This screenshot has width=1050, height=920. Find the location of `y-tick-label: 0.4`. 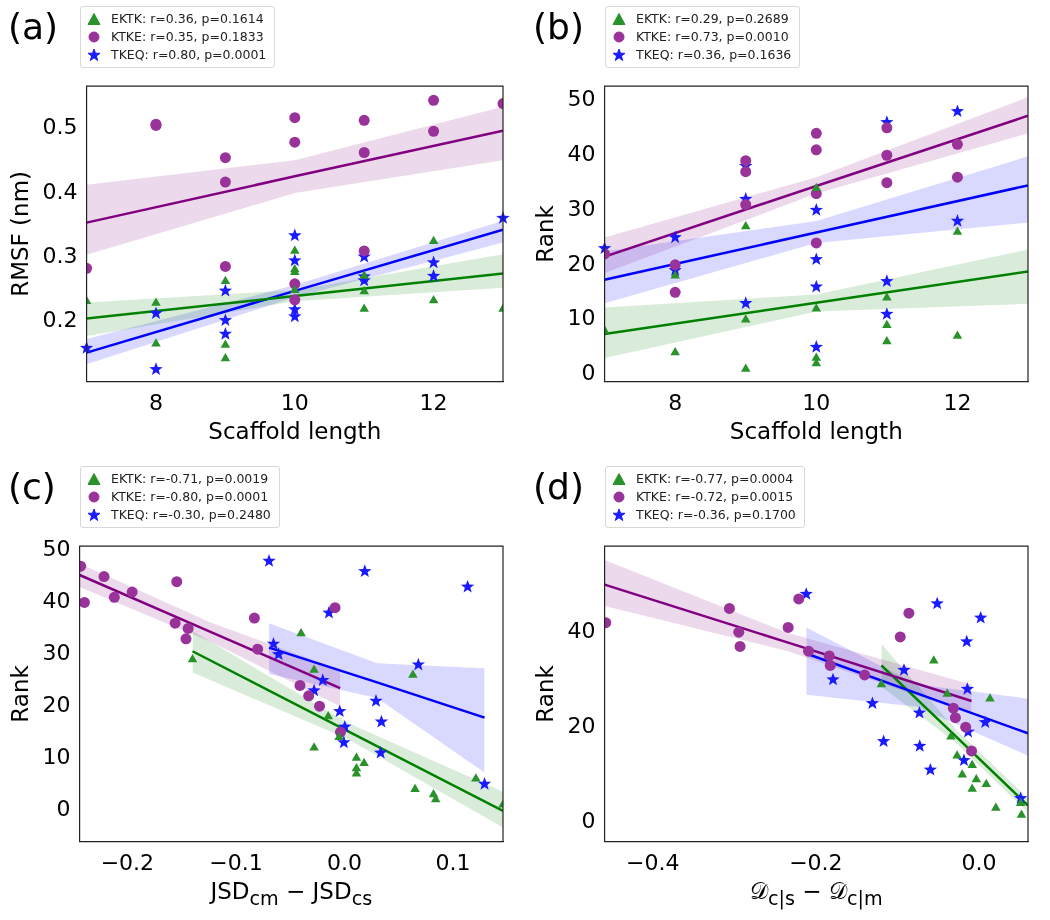

y-tick-label: 0.4 is located at coordinates (60, 191).